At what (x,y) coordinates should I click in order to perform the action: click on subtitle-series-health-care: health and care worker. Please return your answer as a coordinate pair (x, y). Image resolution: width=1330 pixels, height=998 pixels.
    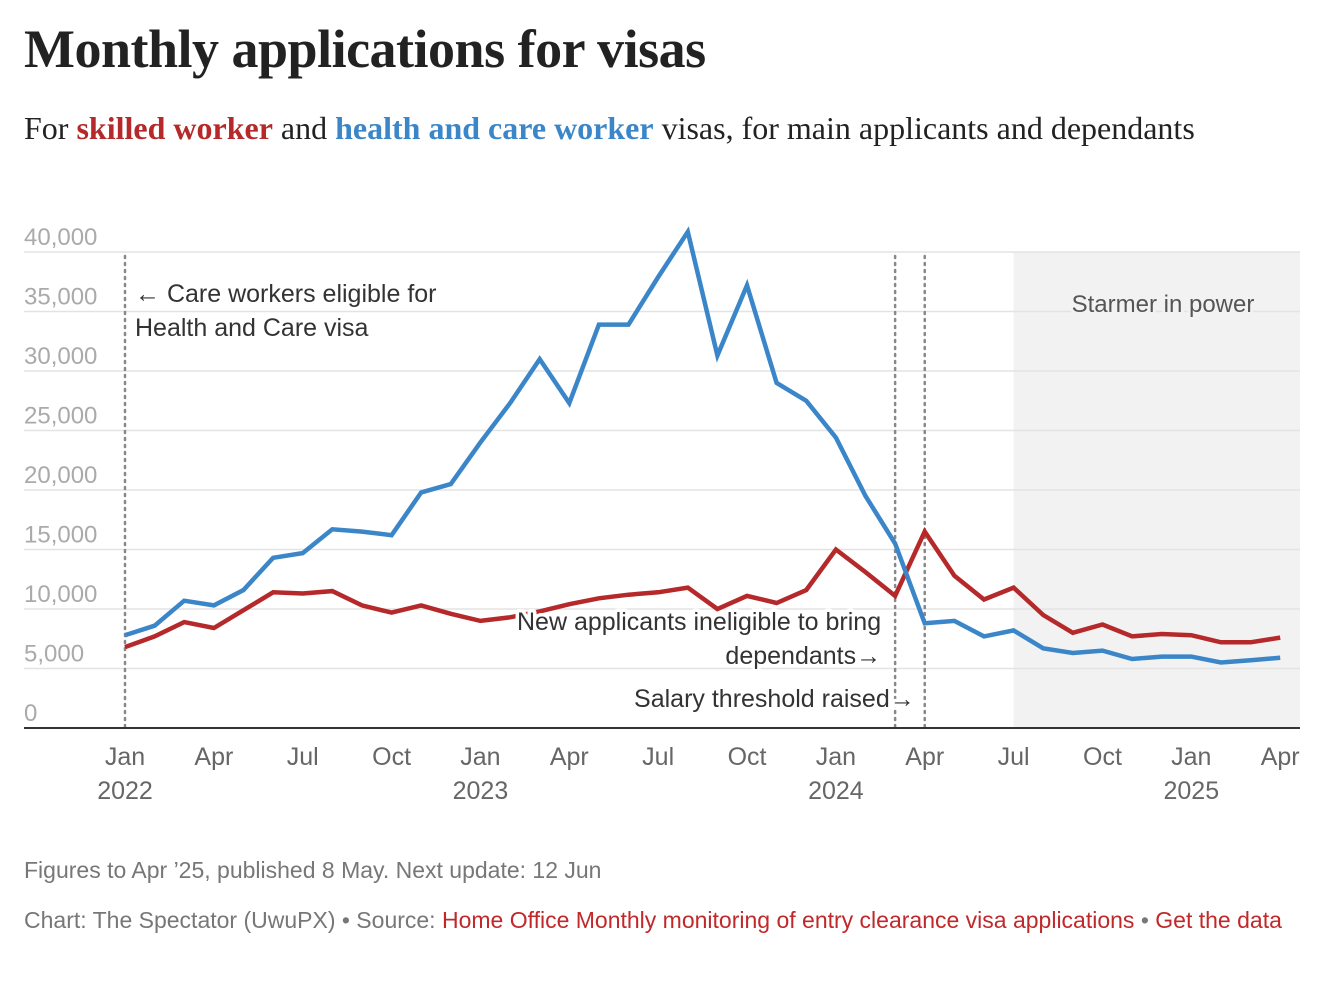
    Looking at the image, I should click on (494, 128).